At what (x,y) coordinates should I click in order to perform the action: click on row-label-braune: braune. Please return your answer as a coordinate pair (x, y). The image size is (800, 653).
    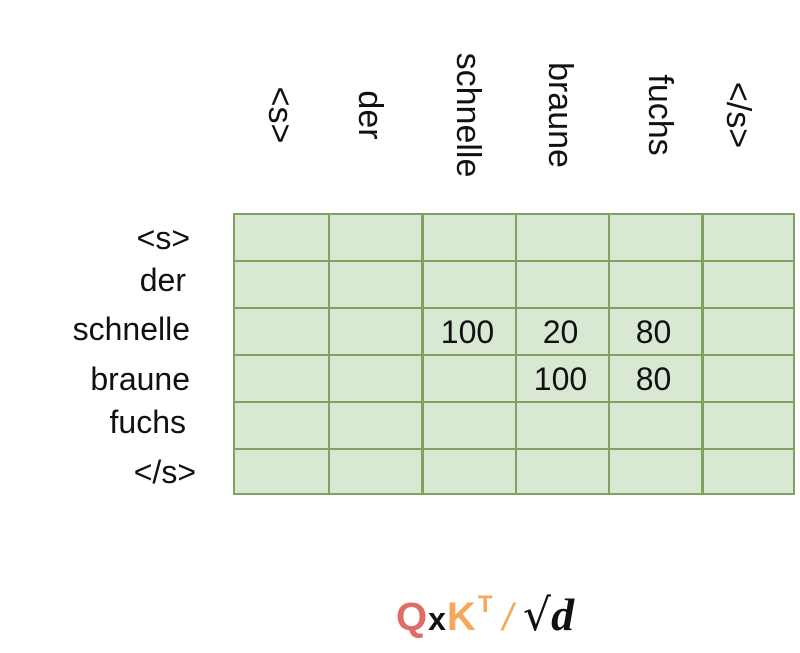
    Looking at the image, I should click on (140, 379).